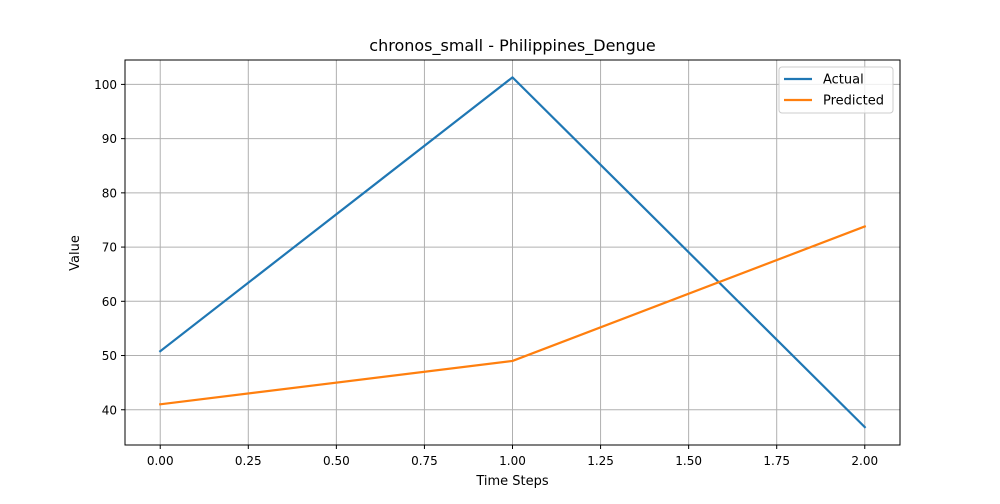 The height and width of the screenshot is (504, 1000). I want to click on x-tick-label: 0.00, so click(160, 461).